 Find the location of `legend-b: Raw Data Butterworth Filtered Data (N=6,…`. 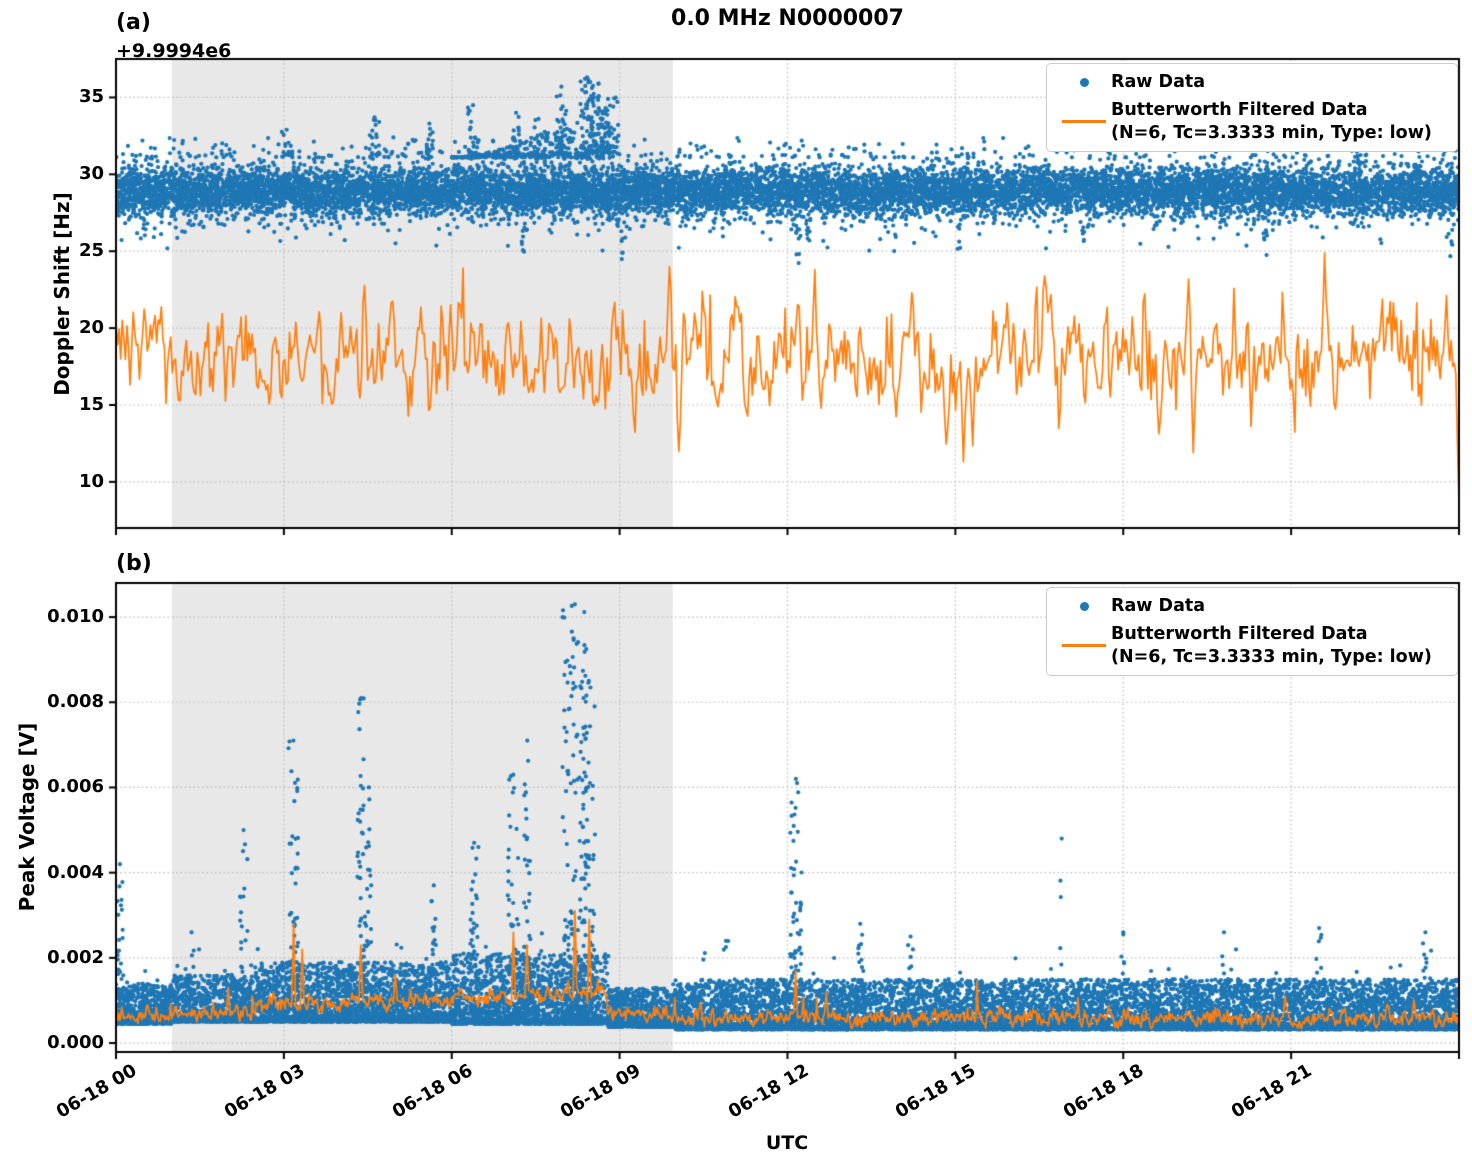

legend-b: Raw Data Butterworth Filtered Data (N=6,… is located at coordinates (1252, 632).